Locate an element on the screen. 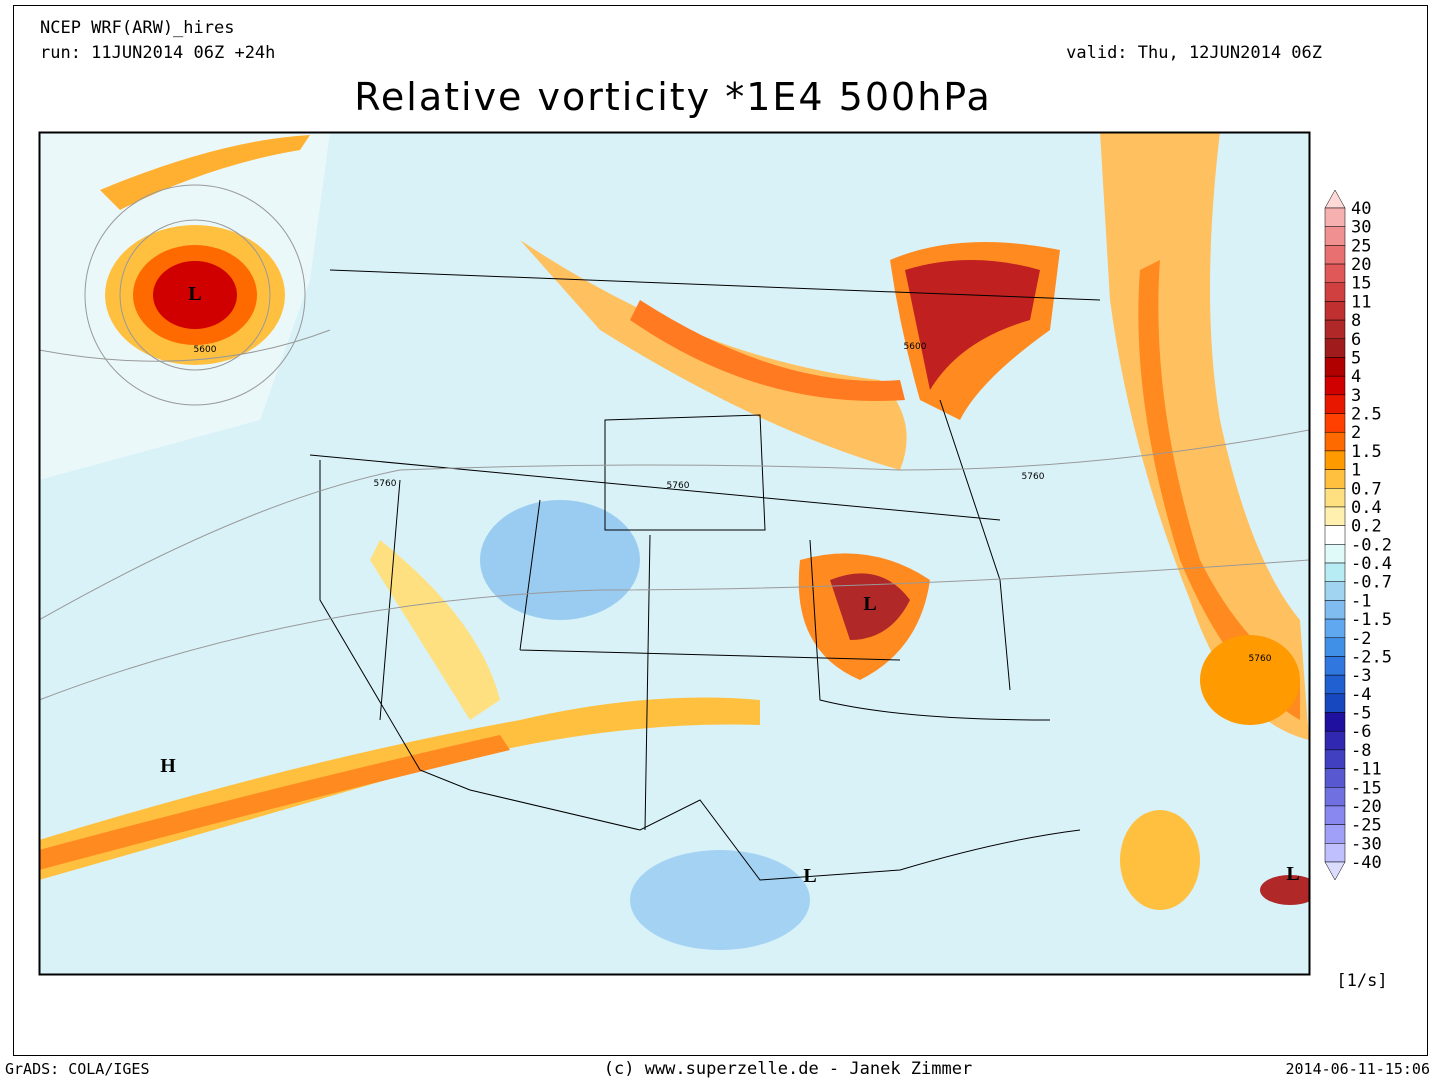 This screenshot has height=1080, width=1440. colorbar-label: -11 is located at coordinates (1366, 770).